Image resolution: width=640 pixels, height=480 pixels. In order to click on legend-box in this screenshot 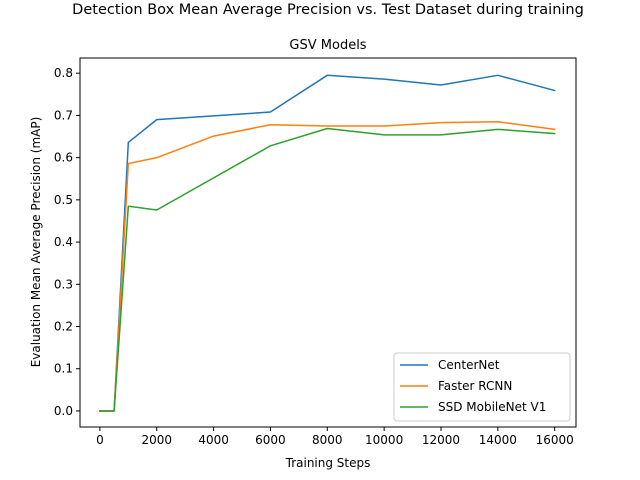, I will do `click(482, 387)`.